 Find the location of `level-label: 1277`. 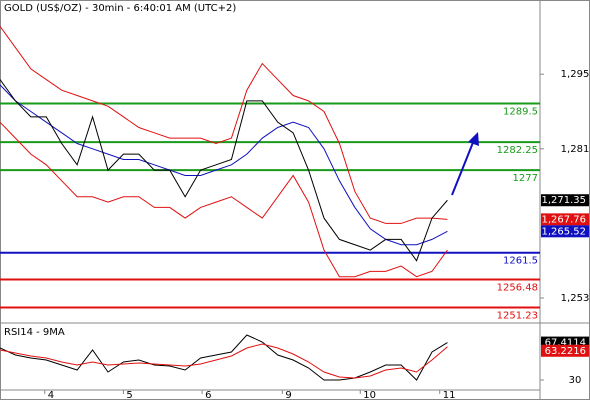

level-label: 1277 is located at coordinates (525, 178).